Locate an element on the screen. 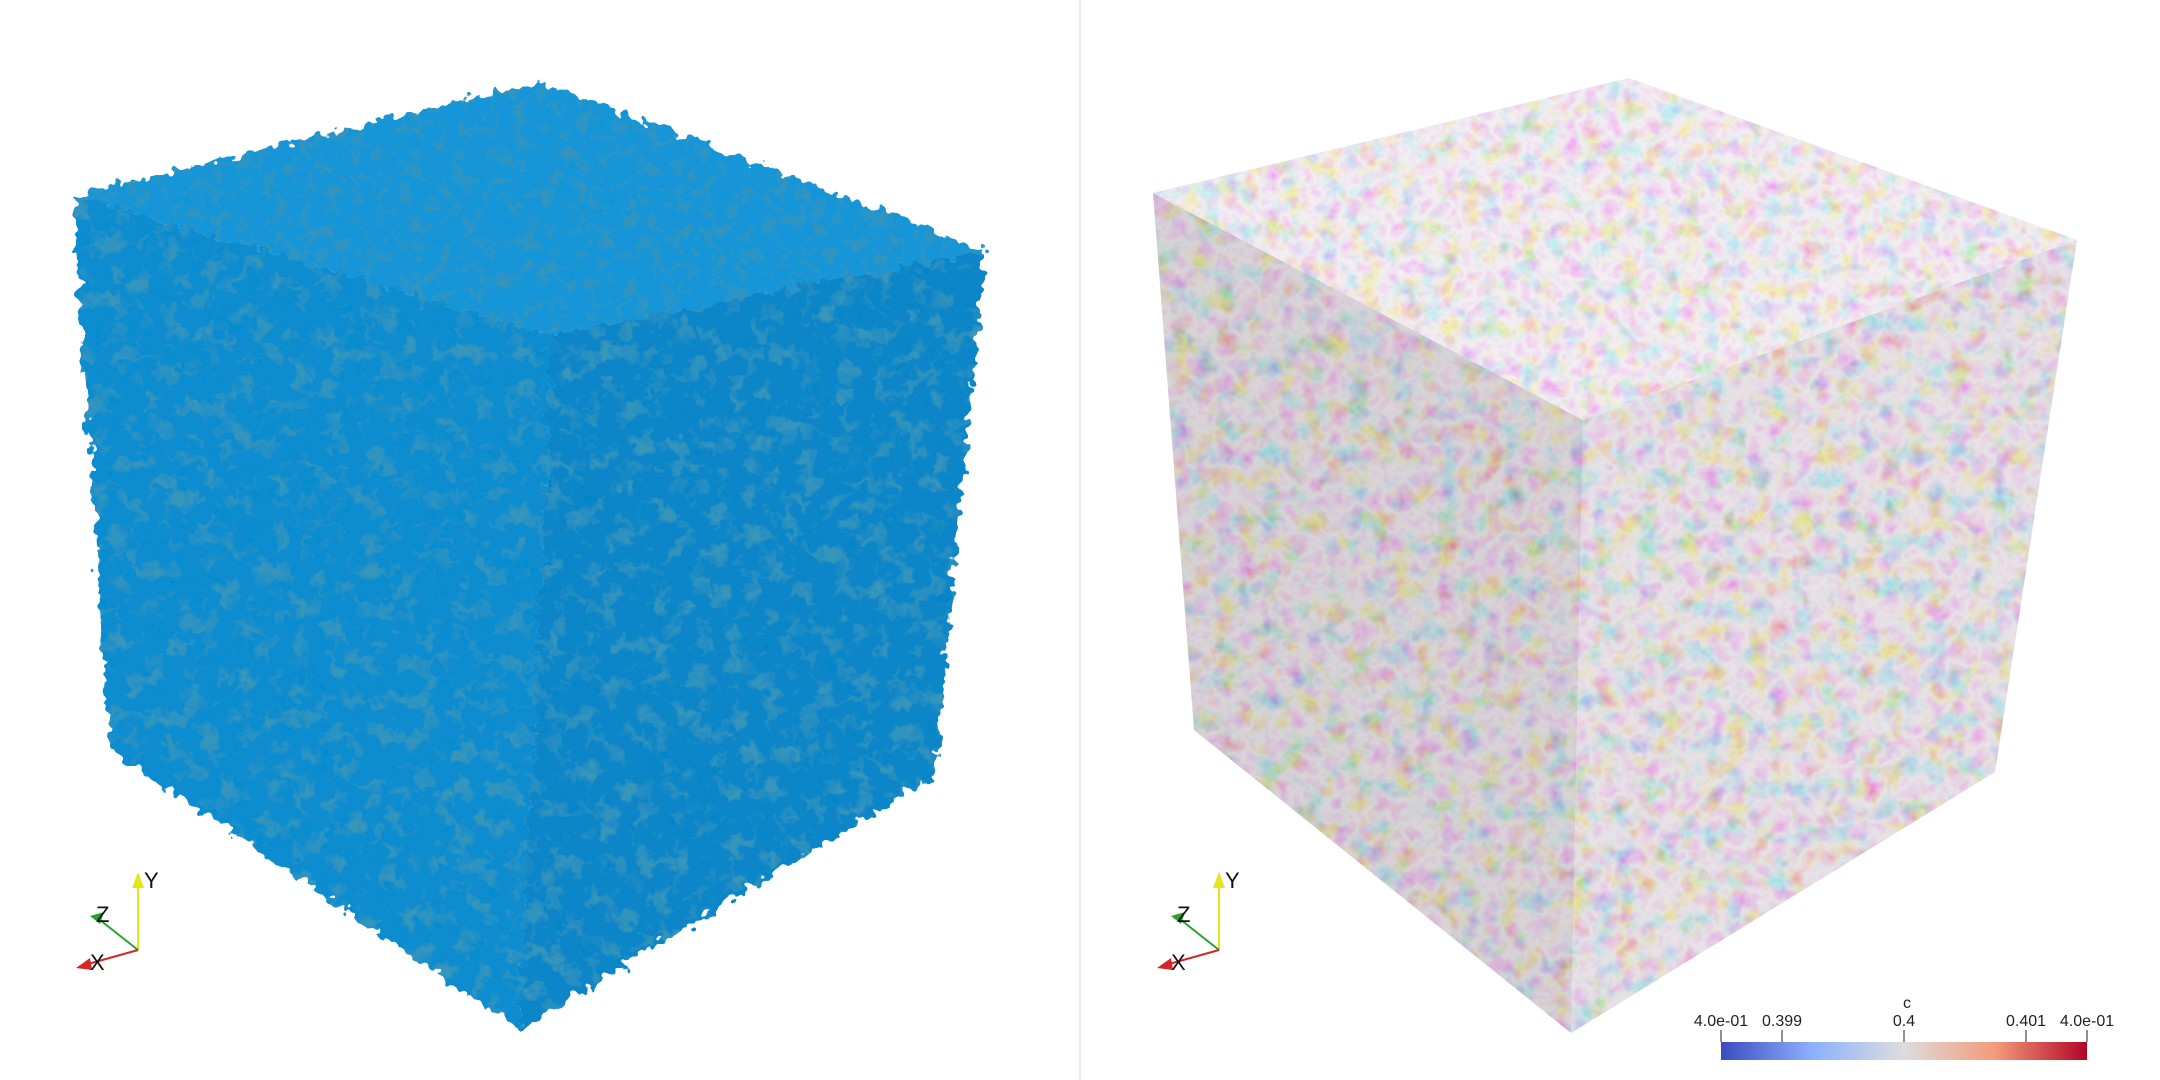 The image size is (2160, 1080). colorbar-title: c is located at coordinates (1907, 1003).